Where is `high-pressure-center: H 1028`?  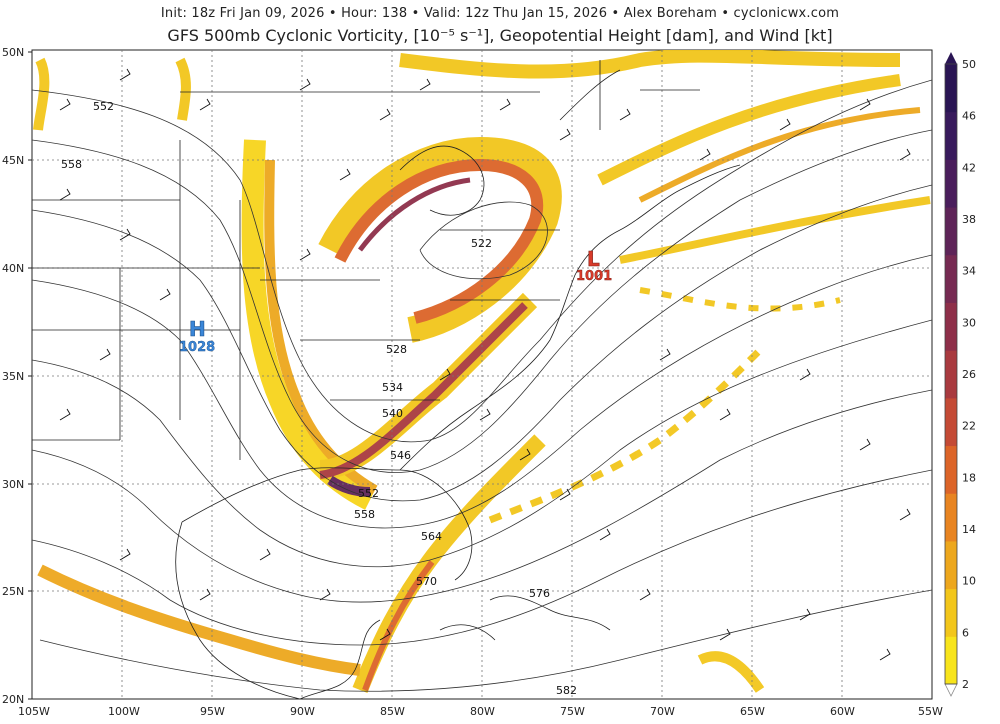 high-pressure-center: H 1028 is located at coordinates (197, 336).